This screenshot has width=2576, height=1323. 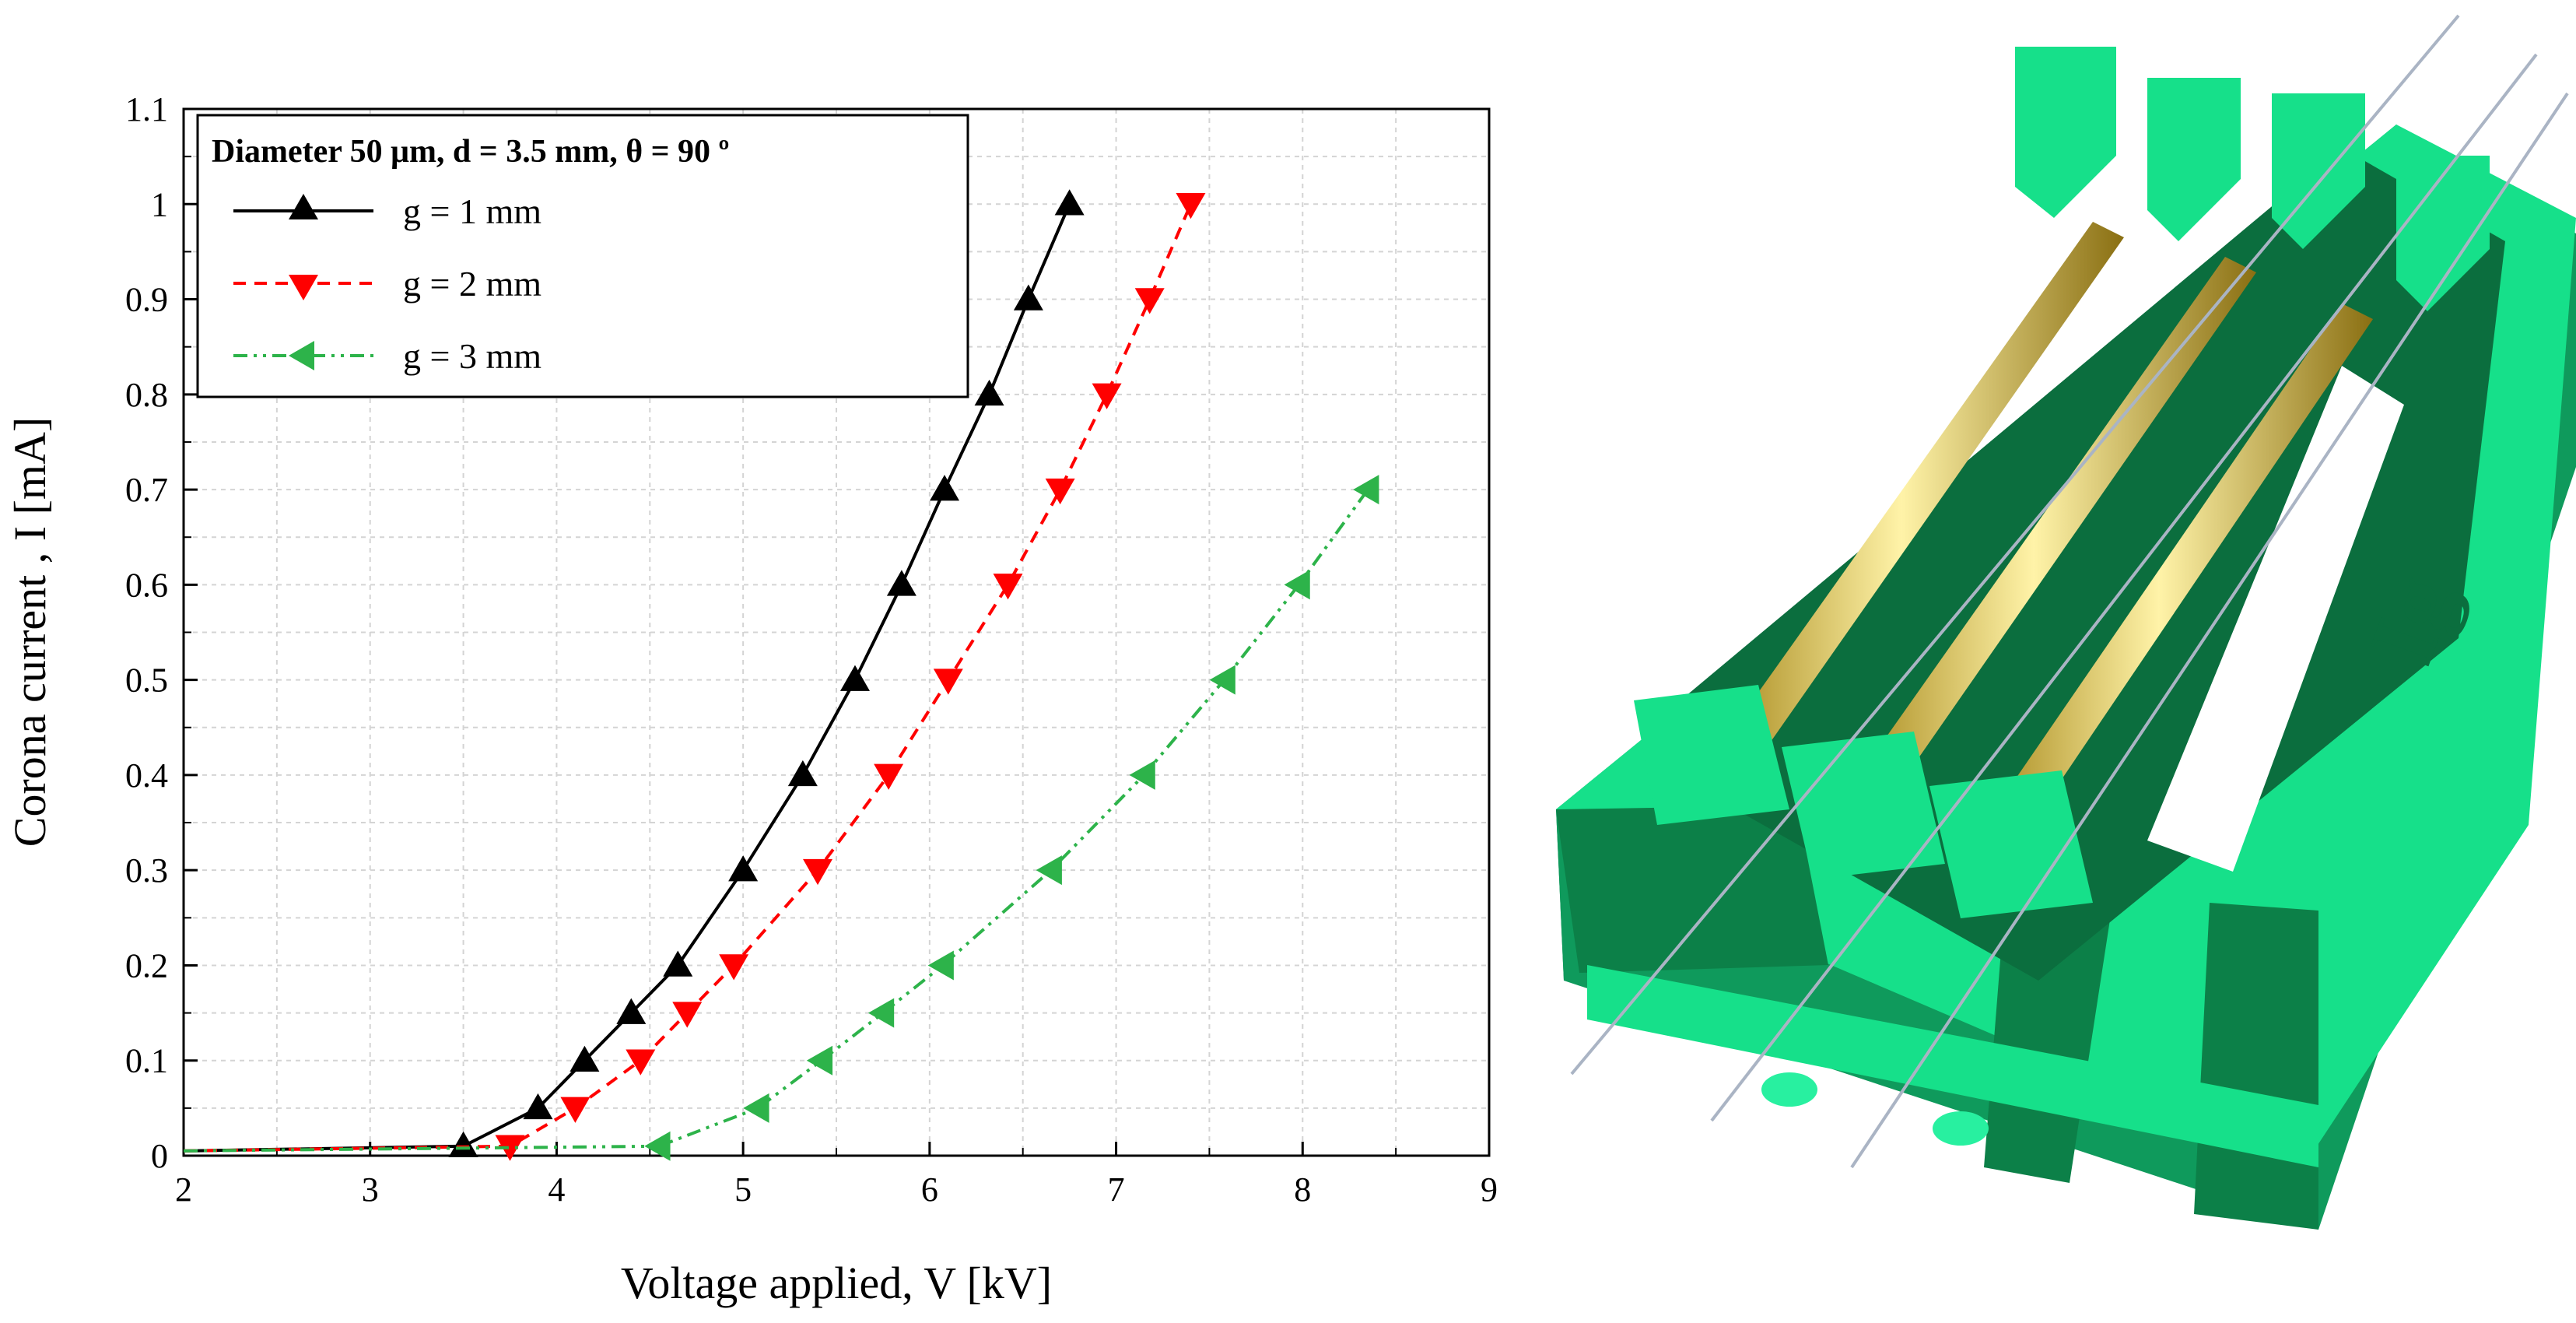 I want to click on x-tick-label: 6, so click(x=930, y=1189).